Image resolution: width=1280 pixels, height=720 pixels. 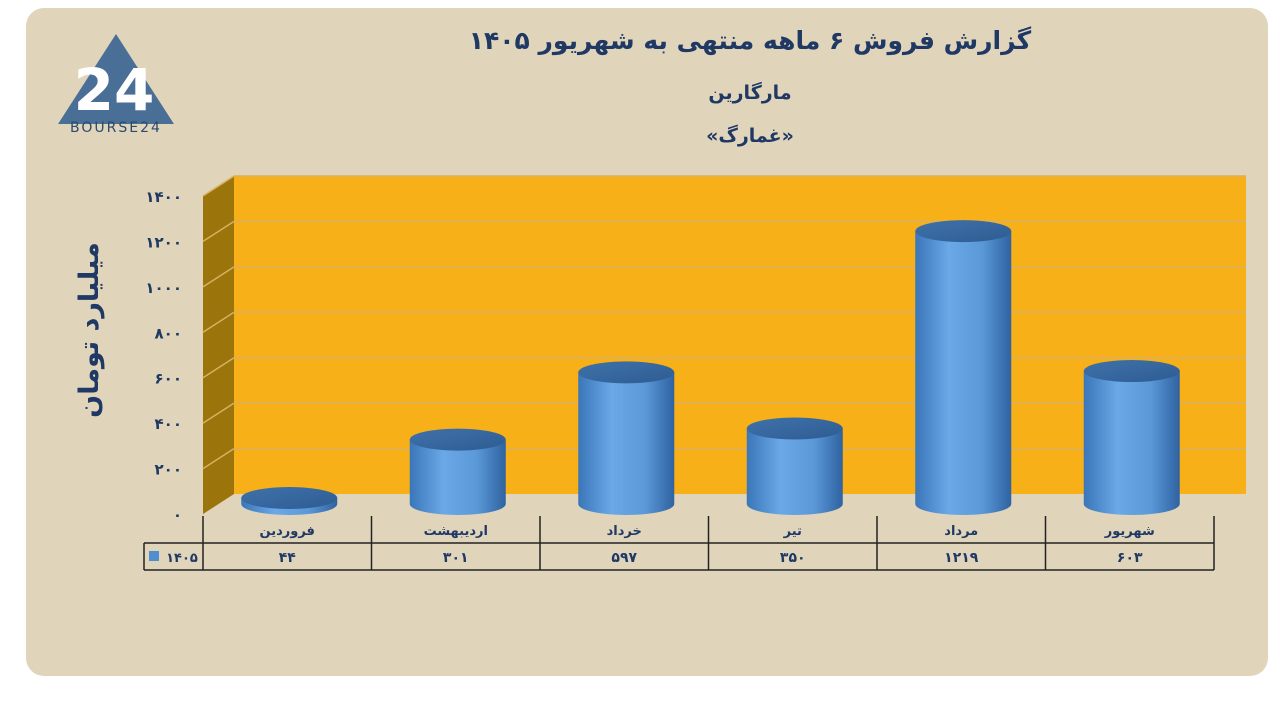 What do you see at coordinates (154, 556) in the screenshot?
I see `legend-swatch` at bounding box center [154, 556].